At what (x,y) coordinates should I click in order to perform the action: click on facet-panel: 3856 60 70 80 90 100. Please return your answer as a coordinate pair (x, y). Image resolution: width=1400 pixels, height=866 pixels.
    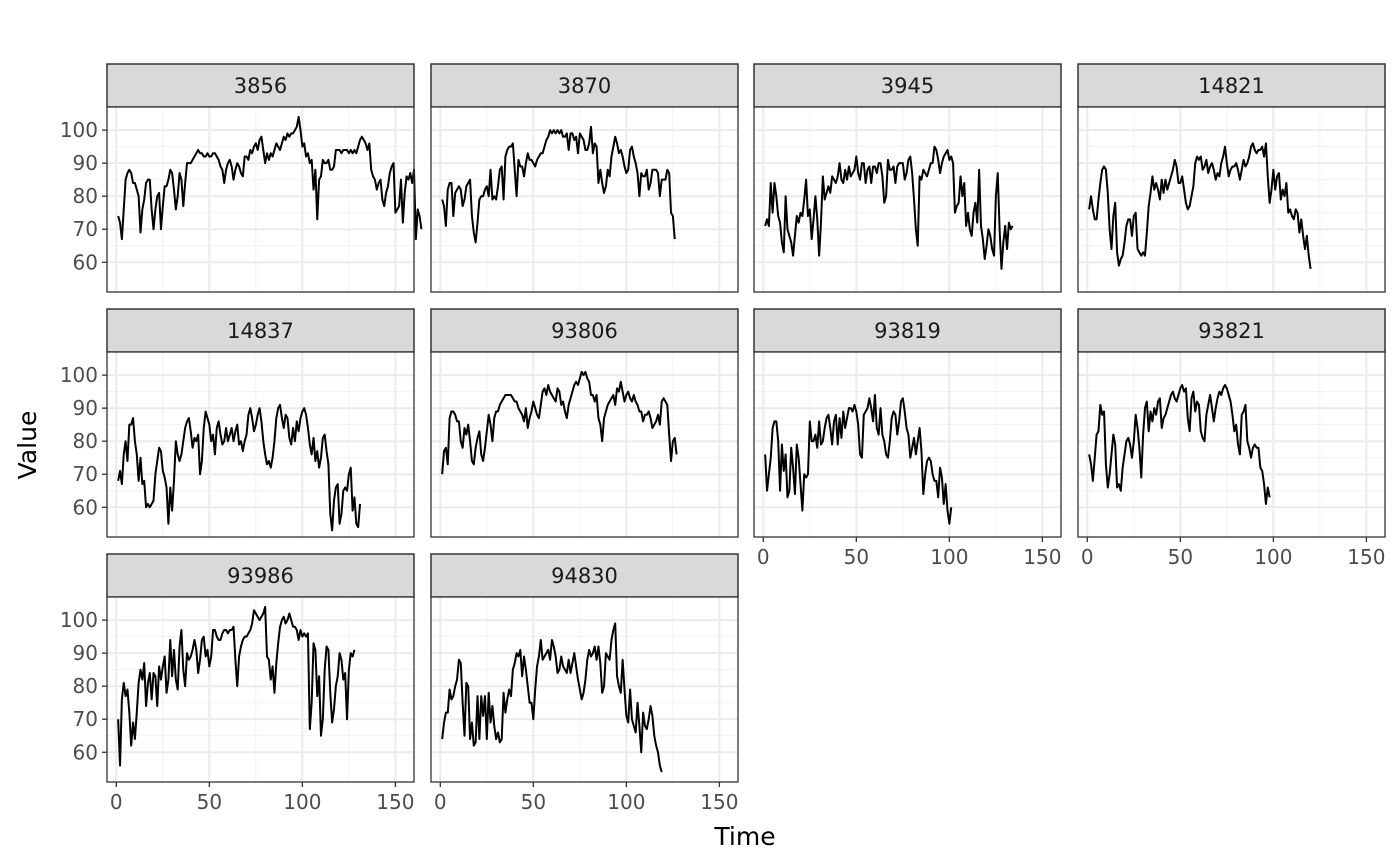
    Looking at the image, I should click on (241, 178).